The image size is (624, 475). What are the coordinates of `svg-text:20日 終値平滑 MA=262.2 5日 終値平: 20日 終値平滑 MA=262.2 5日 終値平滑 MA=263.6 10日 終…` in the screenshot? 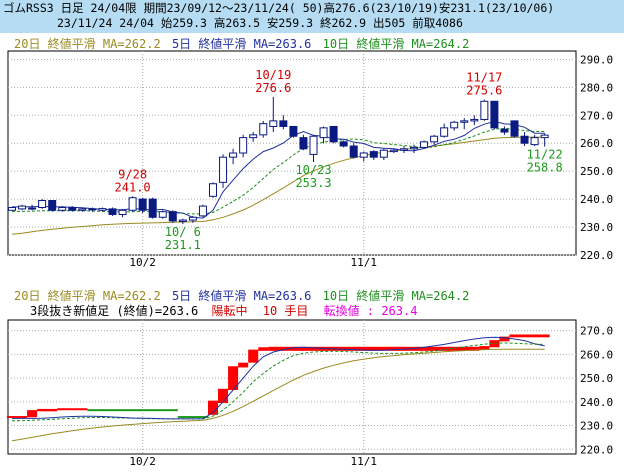 It's located at (241, 295).